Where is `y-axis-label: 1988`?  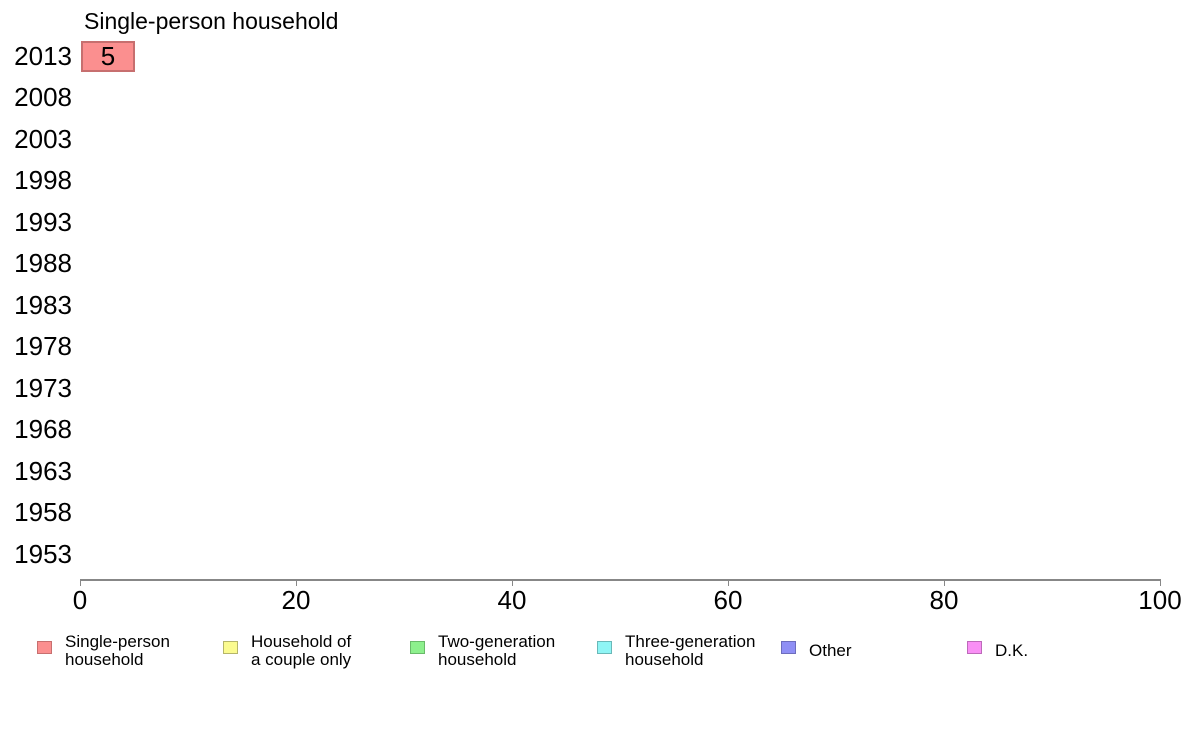
y-axis-label: 1988 is located at coordinates (43, 263).